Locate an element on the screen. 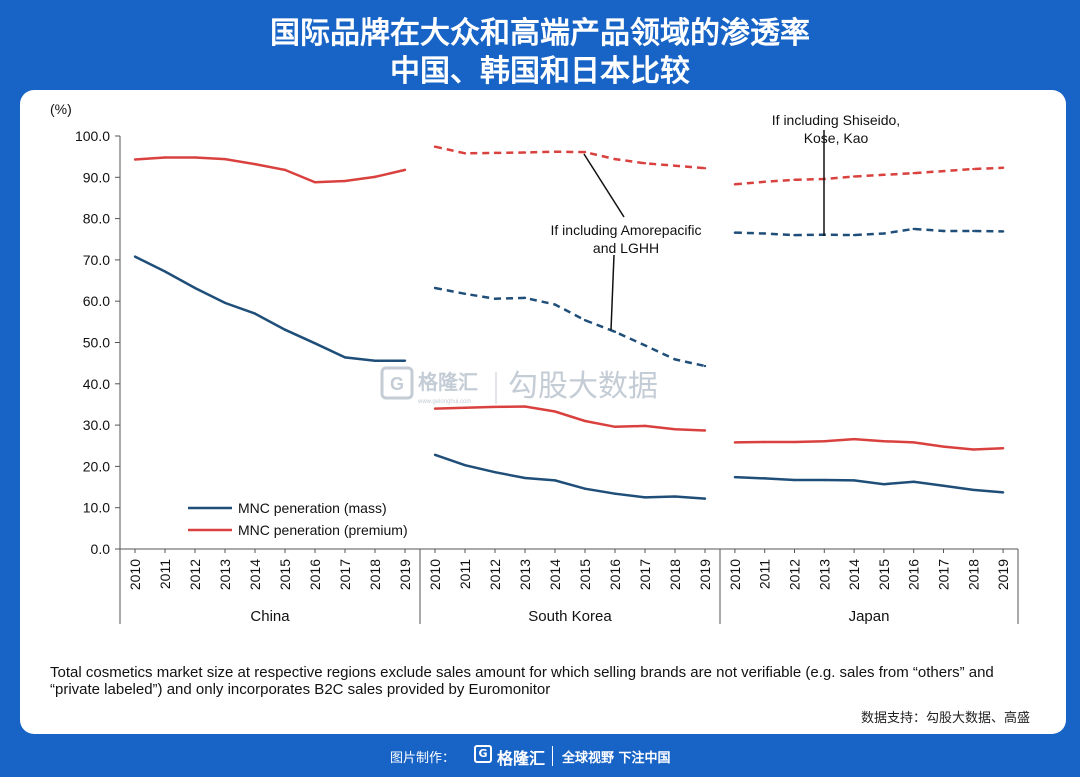 The image size is (1080, 777). panel-label: South Korea is located at coordinates (570, 616).